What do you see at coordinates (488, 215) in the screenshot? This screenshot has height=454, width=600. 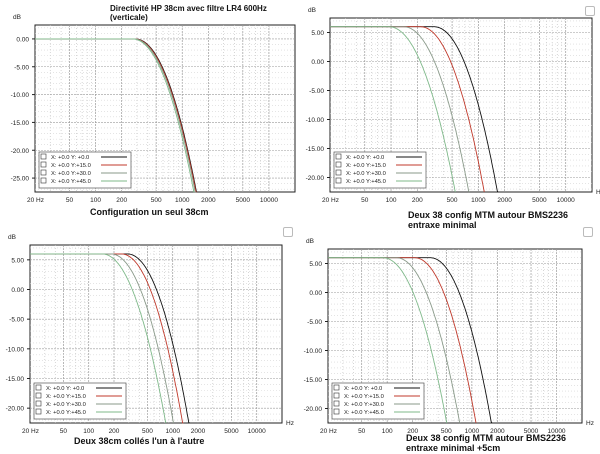 I see `chart-2-caption: Deux 38 config MTM autour BMS2236` at bounding box center [488, 215].